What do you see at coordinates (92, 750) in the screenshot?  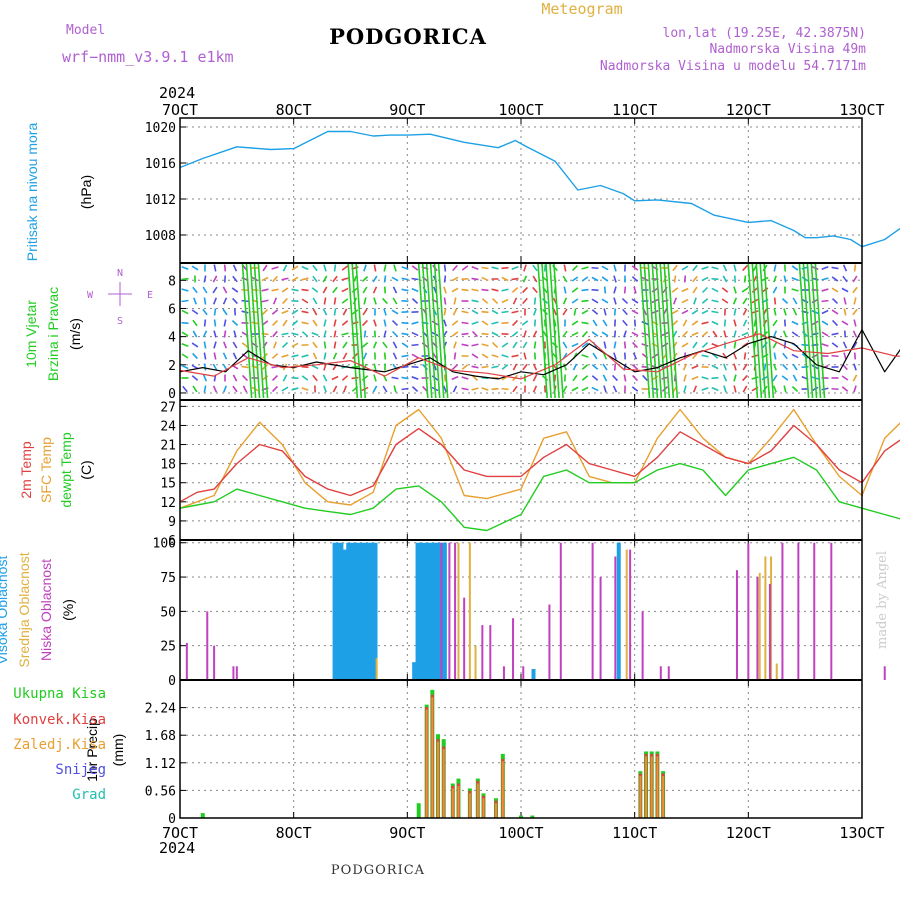 I see `precip-ylabel: 1hr Precip` at bounding box center [92, 750].